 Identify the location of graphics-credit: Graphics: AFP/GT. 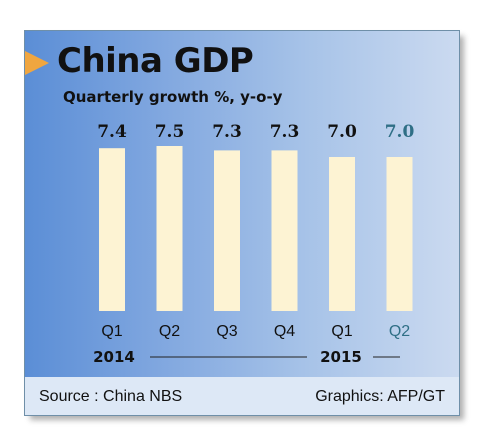
(380, 396).